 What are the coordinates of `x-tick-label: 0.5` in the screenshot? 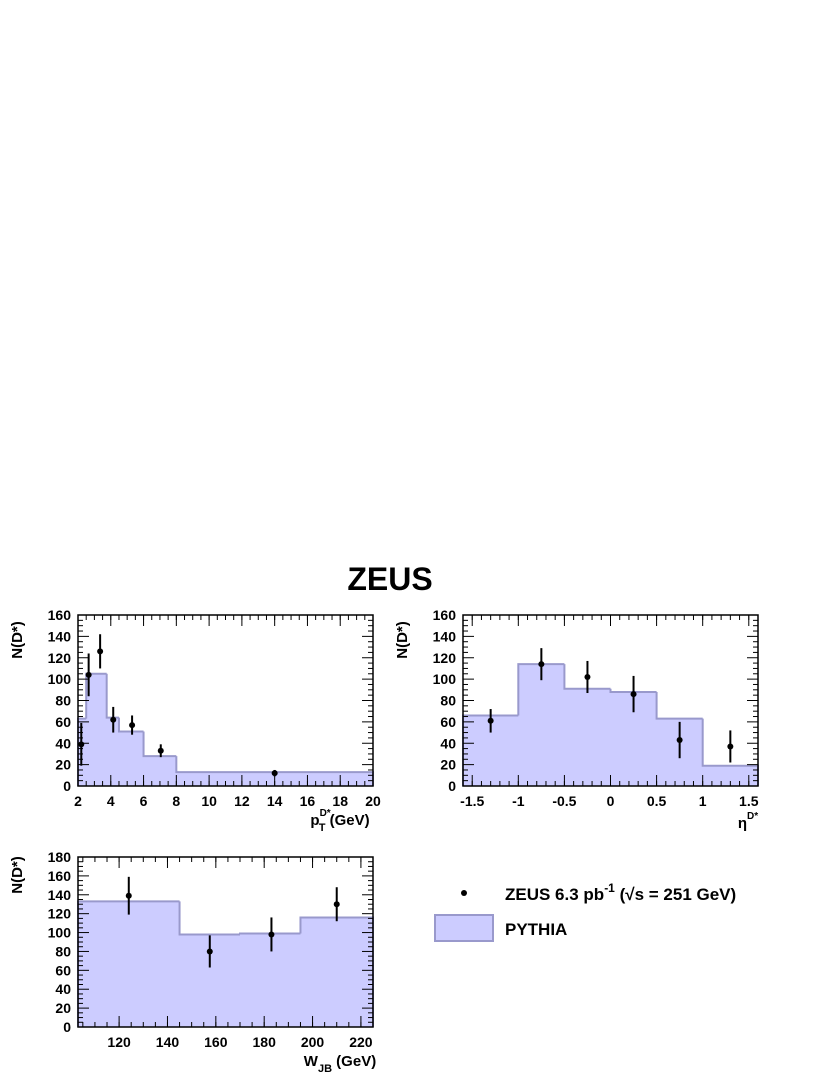 It's located at (657, 801).